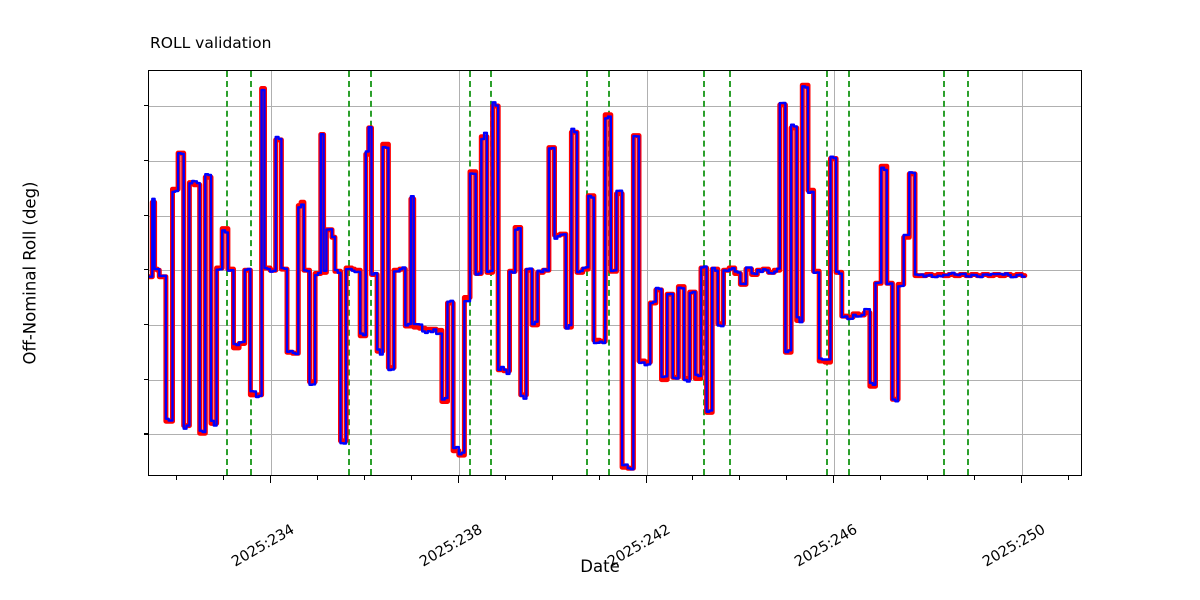  I want to click on y-axis-title: Off-Nominal Roll (deg), so click(30, 273).